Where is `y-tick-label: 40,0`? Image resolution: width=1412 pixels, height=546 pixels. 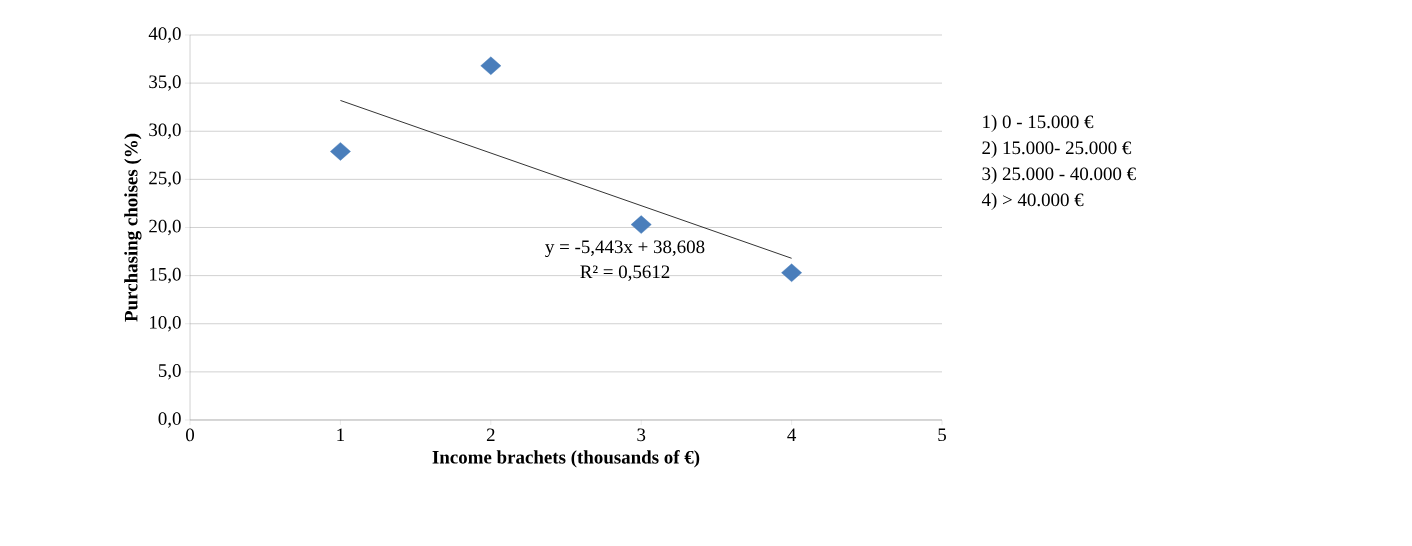
y-tick-label: 40,0 is located at coordinates (164, 35).